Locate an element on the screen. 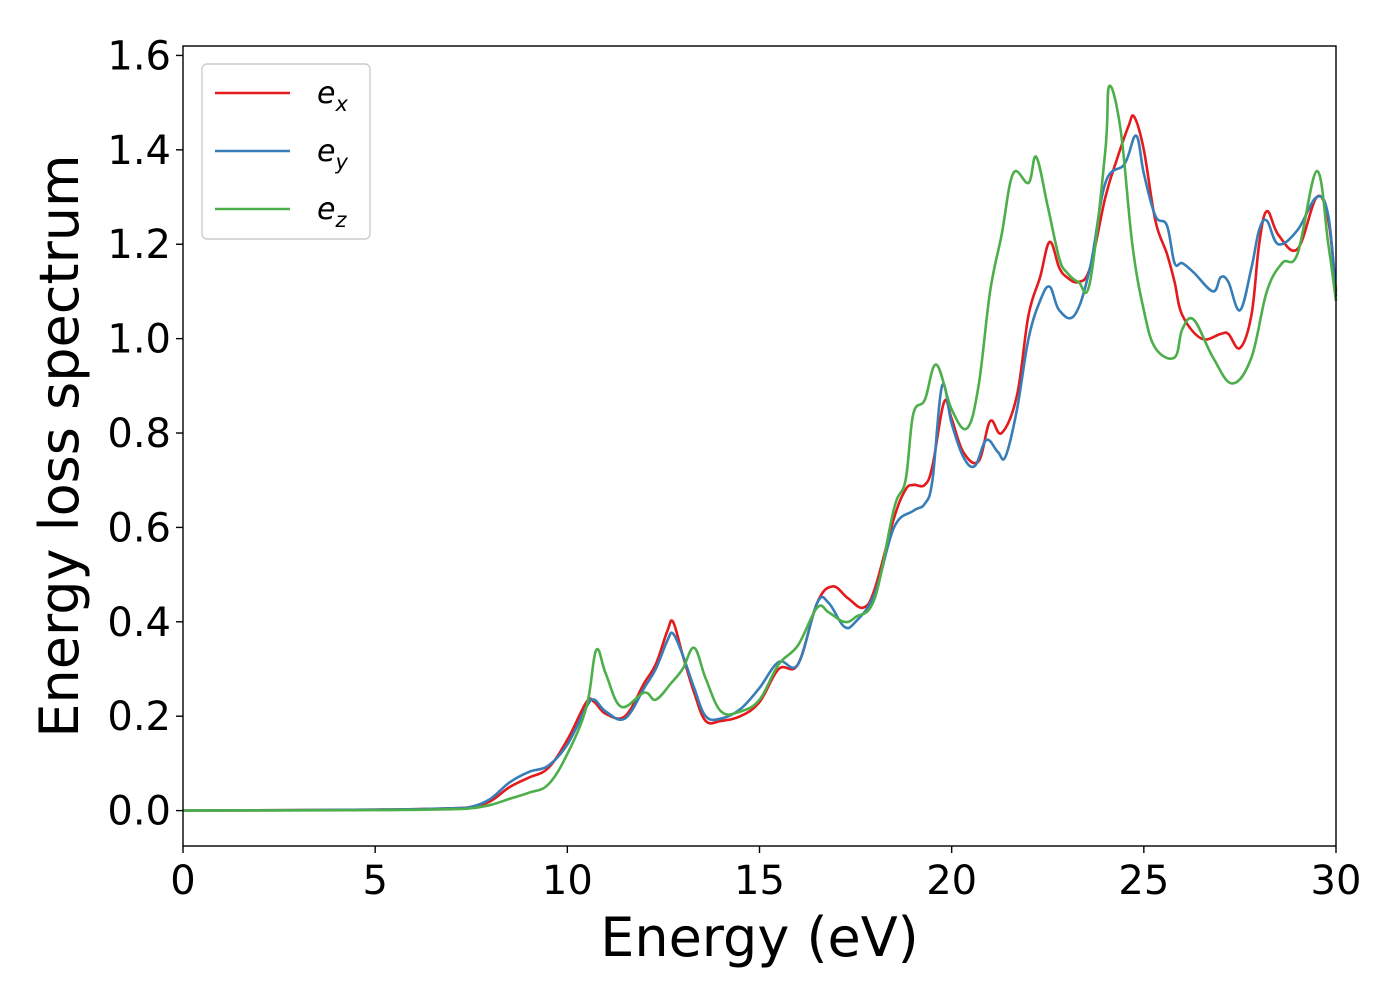 This screenshot has width=1400, height=1005. y-tick-label: 0.4 is located at coordinates (139, 623).